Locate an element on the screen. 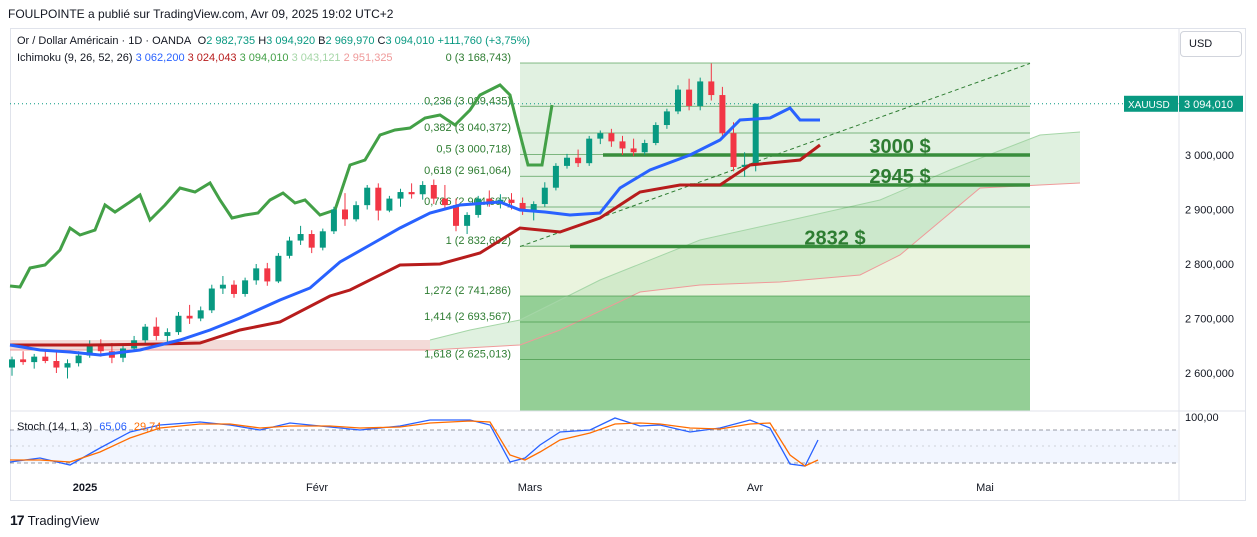  stoch-band is located at coordinates (594, 446).